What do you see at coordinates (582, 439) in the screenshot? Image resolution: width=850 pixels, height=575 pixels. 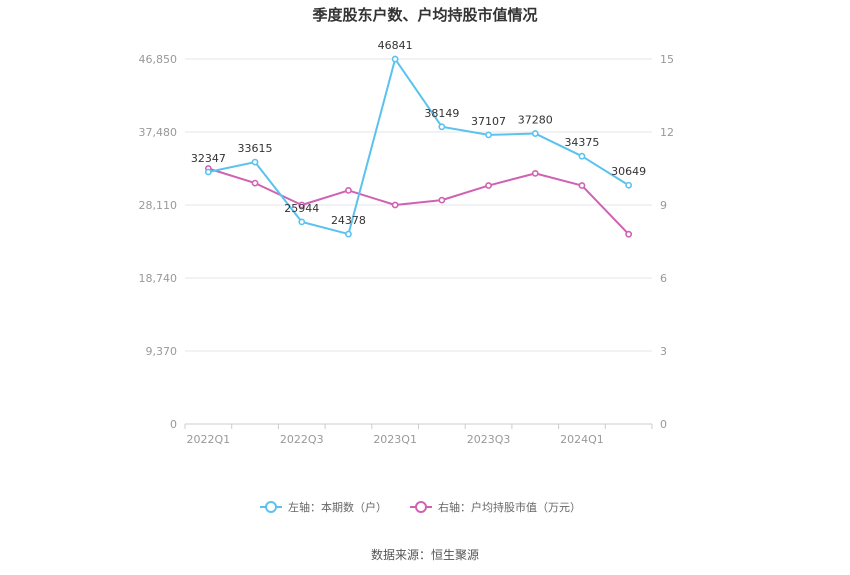 I see `x-axis-tick-label: 2024Q1` at bounding box center [582, 439].